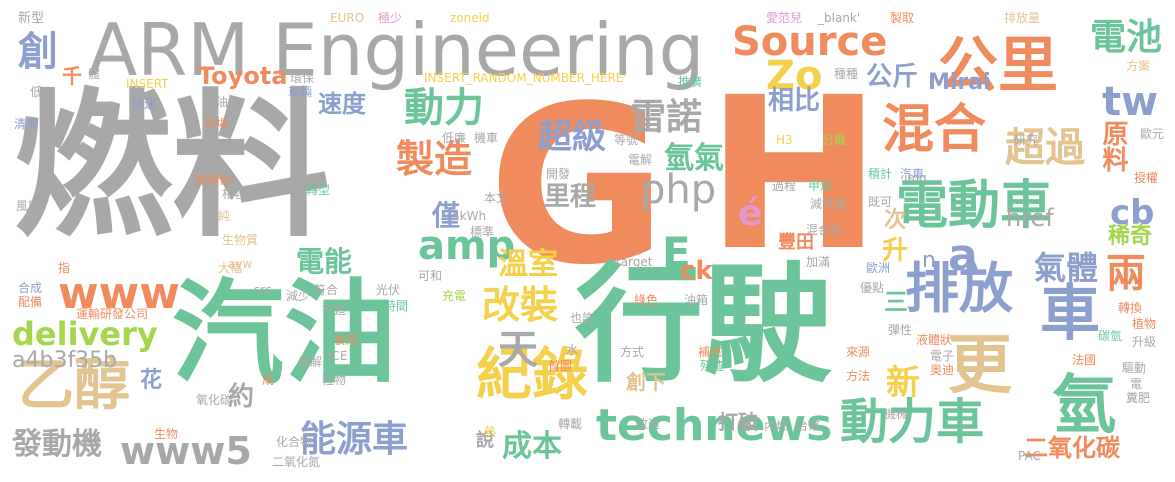 The image size is (1175, 482). I want to click on word-small-27: 研究, so click(1026, 140).